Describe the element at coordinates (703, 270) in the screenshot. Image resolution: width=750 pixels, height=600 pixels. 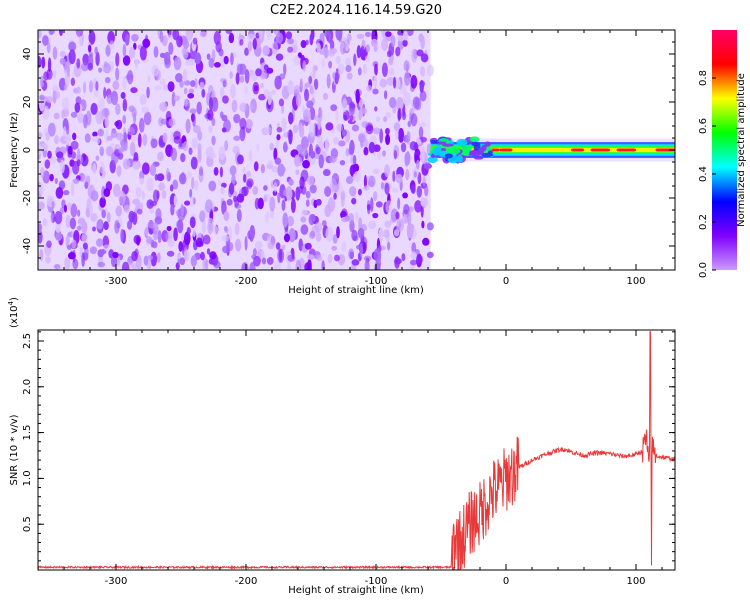
I see `colorbar-tick-label: 0.0` at that location.